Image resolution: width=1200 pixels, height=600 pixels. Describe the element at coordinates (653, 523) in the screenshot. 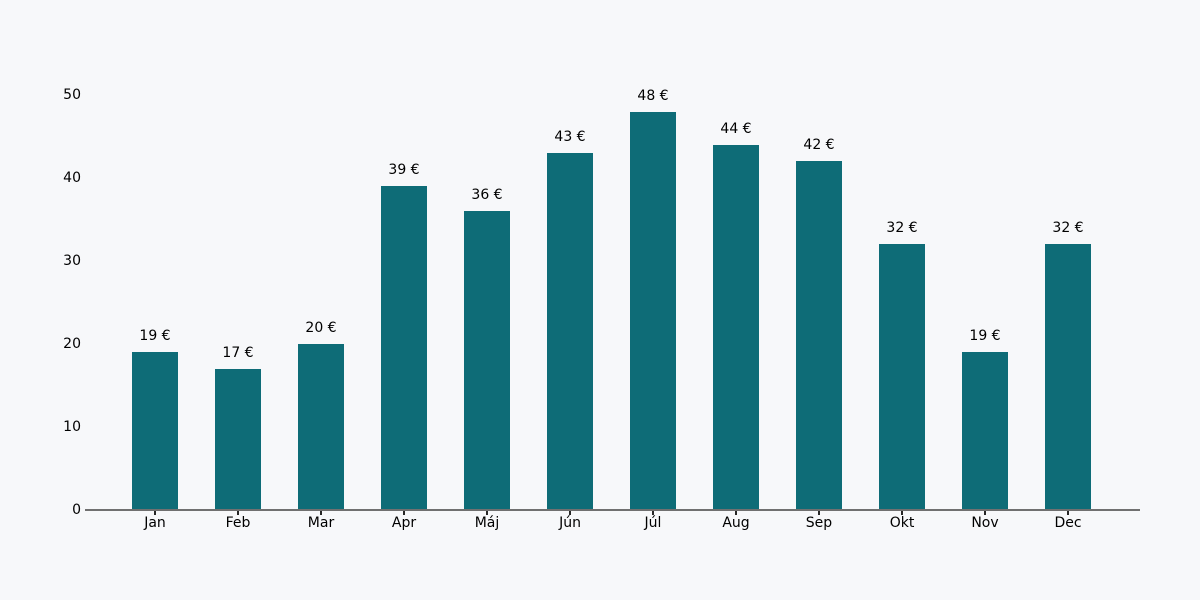

I see `x-tick-label: Júl` at that location.